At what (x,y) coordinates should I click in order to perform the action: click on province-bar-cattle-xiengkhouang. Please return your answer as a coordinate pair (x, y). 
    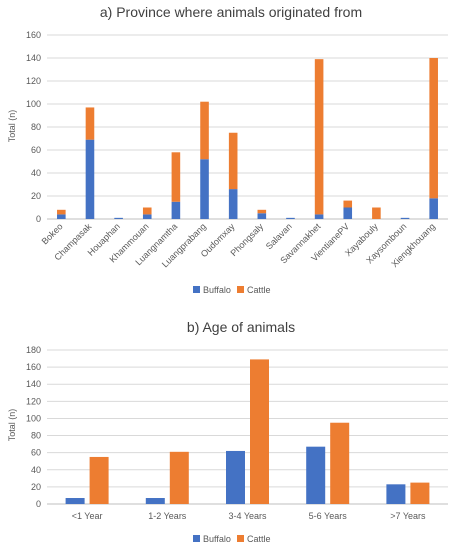
    Looking at the image, I should click on (433, 128).